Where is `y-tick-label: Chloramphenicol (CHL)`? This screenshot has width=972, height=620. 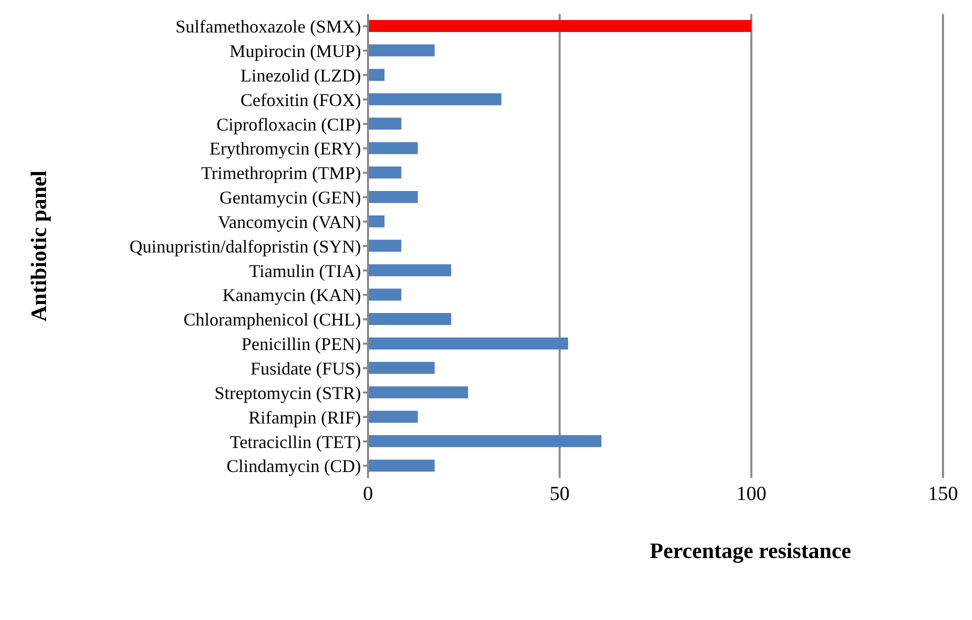
y-tick-label: Chloramphenicol (CHL) is located at coordinates (272, 320).